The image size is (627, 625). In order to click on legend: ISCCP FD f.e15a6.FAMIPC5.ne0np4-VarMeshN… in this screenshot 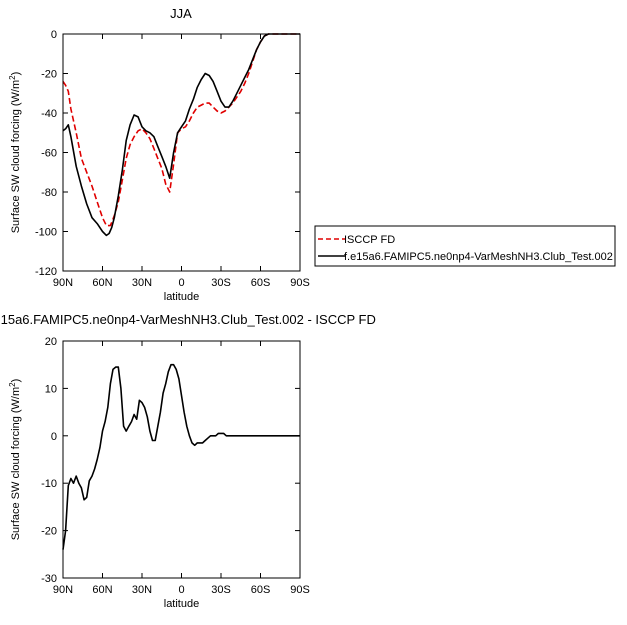, I will do `click(465, 246)`.